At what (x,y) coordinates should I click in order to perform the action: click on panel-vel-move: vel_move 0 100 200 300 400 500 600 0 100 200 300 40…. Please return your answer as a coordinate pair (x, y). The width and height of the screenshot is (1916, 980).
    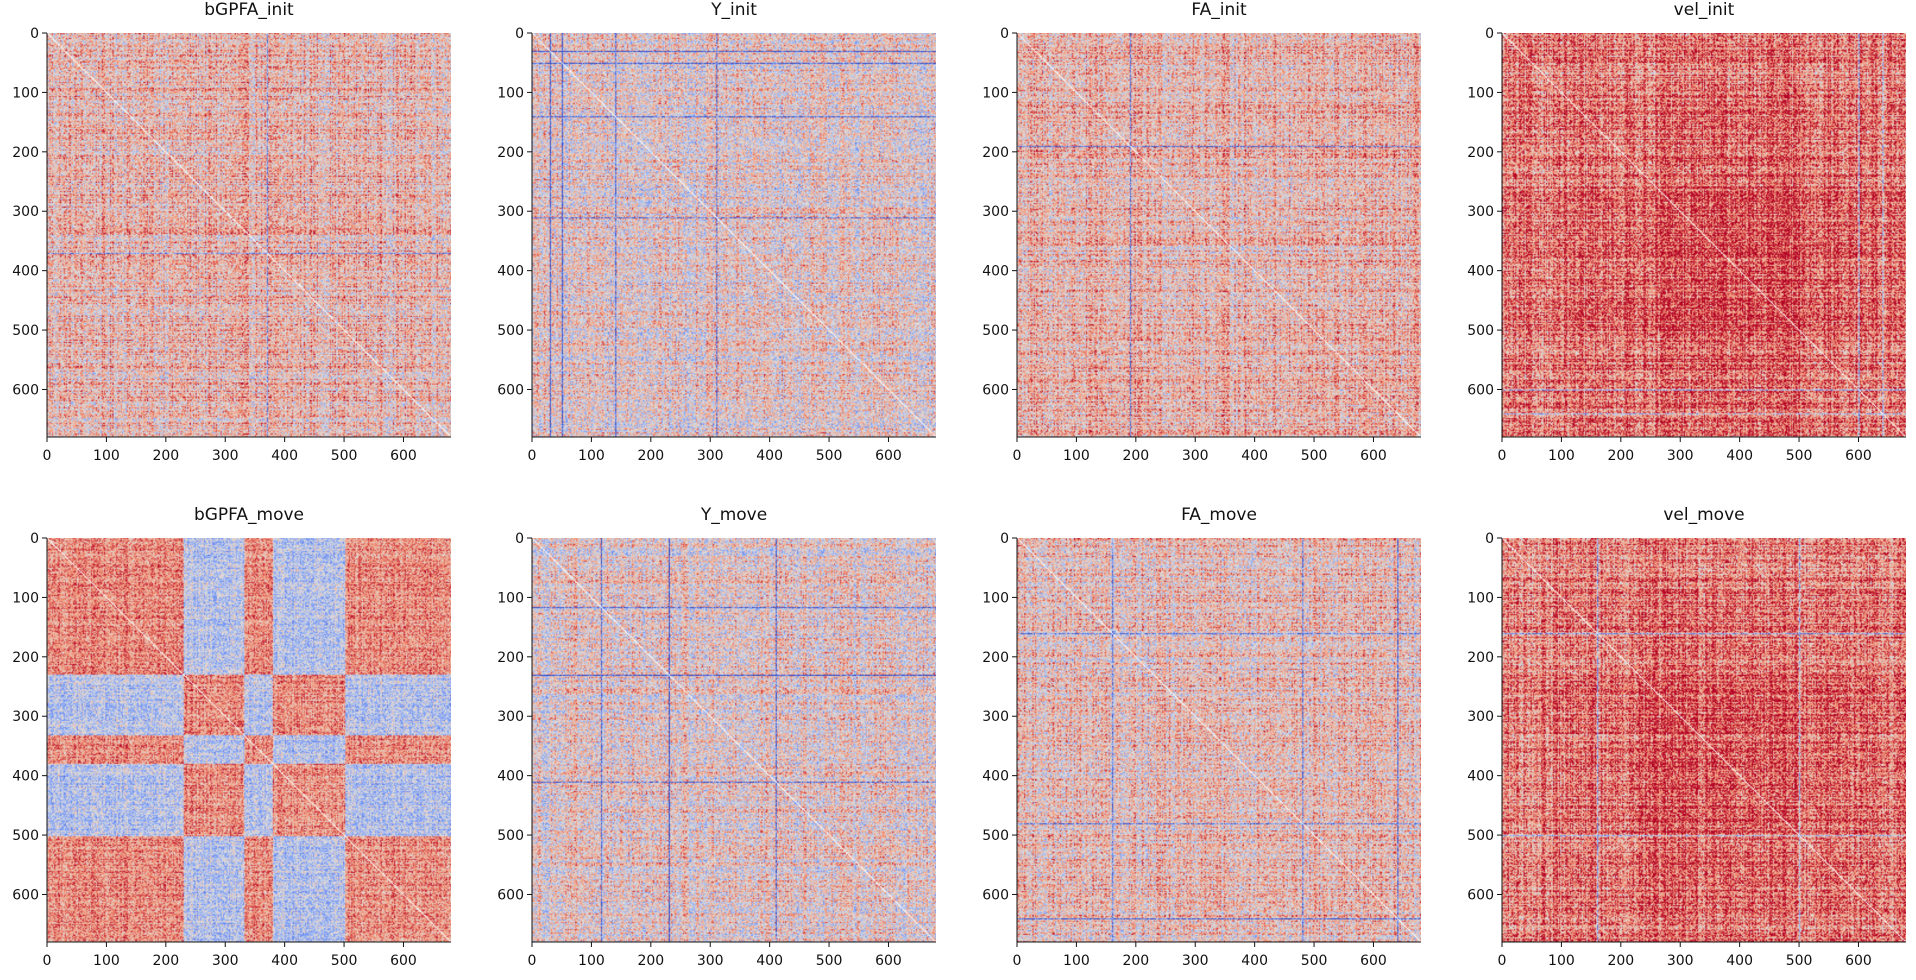
    Looking at the image, I should click on (1685, 742).